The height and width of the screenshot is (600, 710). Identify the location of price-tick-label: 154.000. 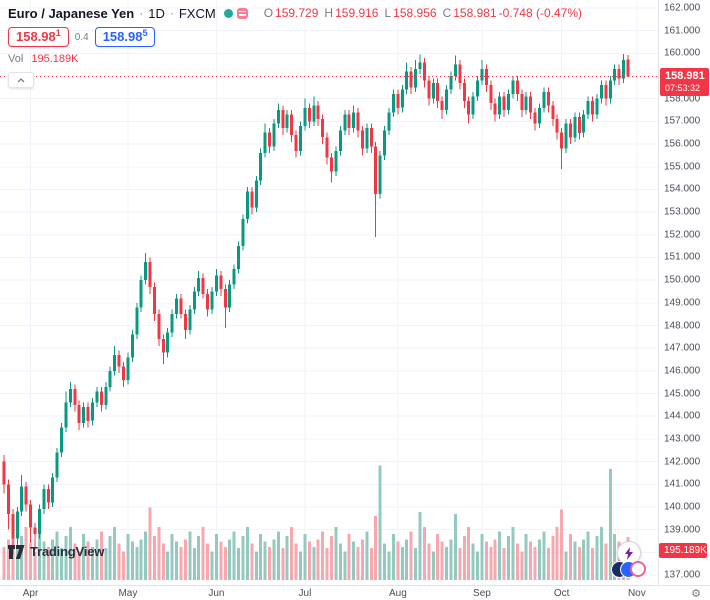
(682, 189).